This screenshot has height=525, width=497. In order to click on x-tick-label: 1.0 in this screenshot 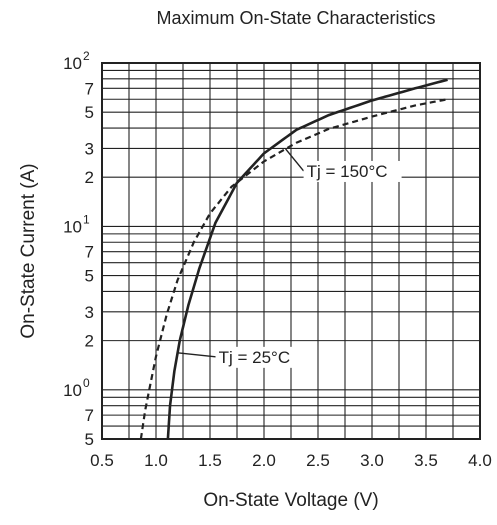, I will do `click(156, 460)`.